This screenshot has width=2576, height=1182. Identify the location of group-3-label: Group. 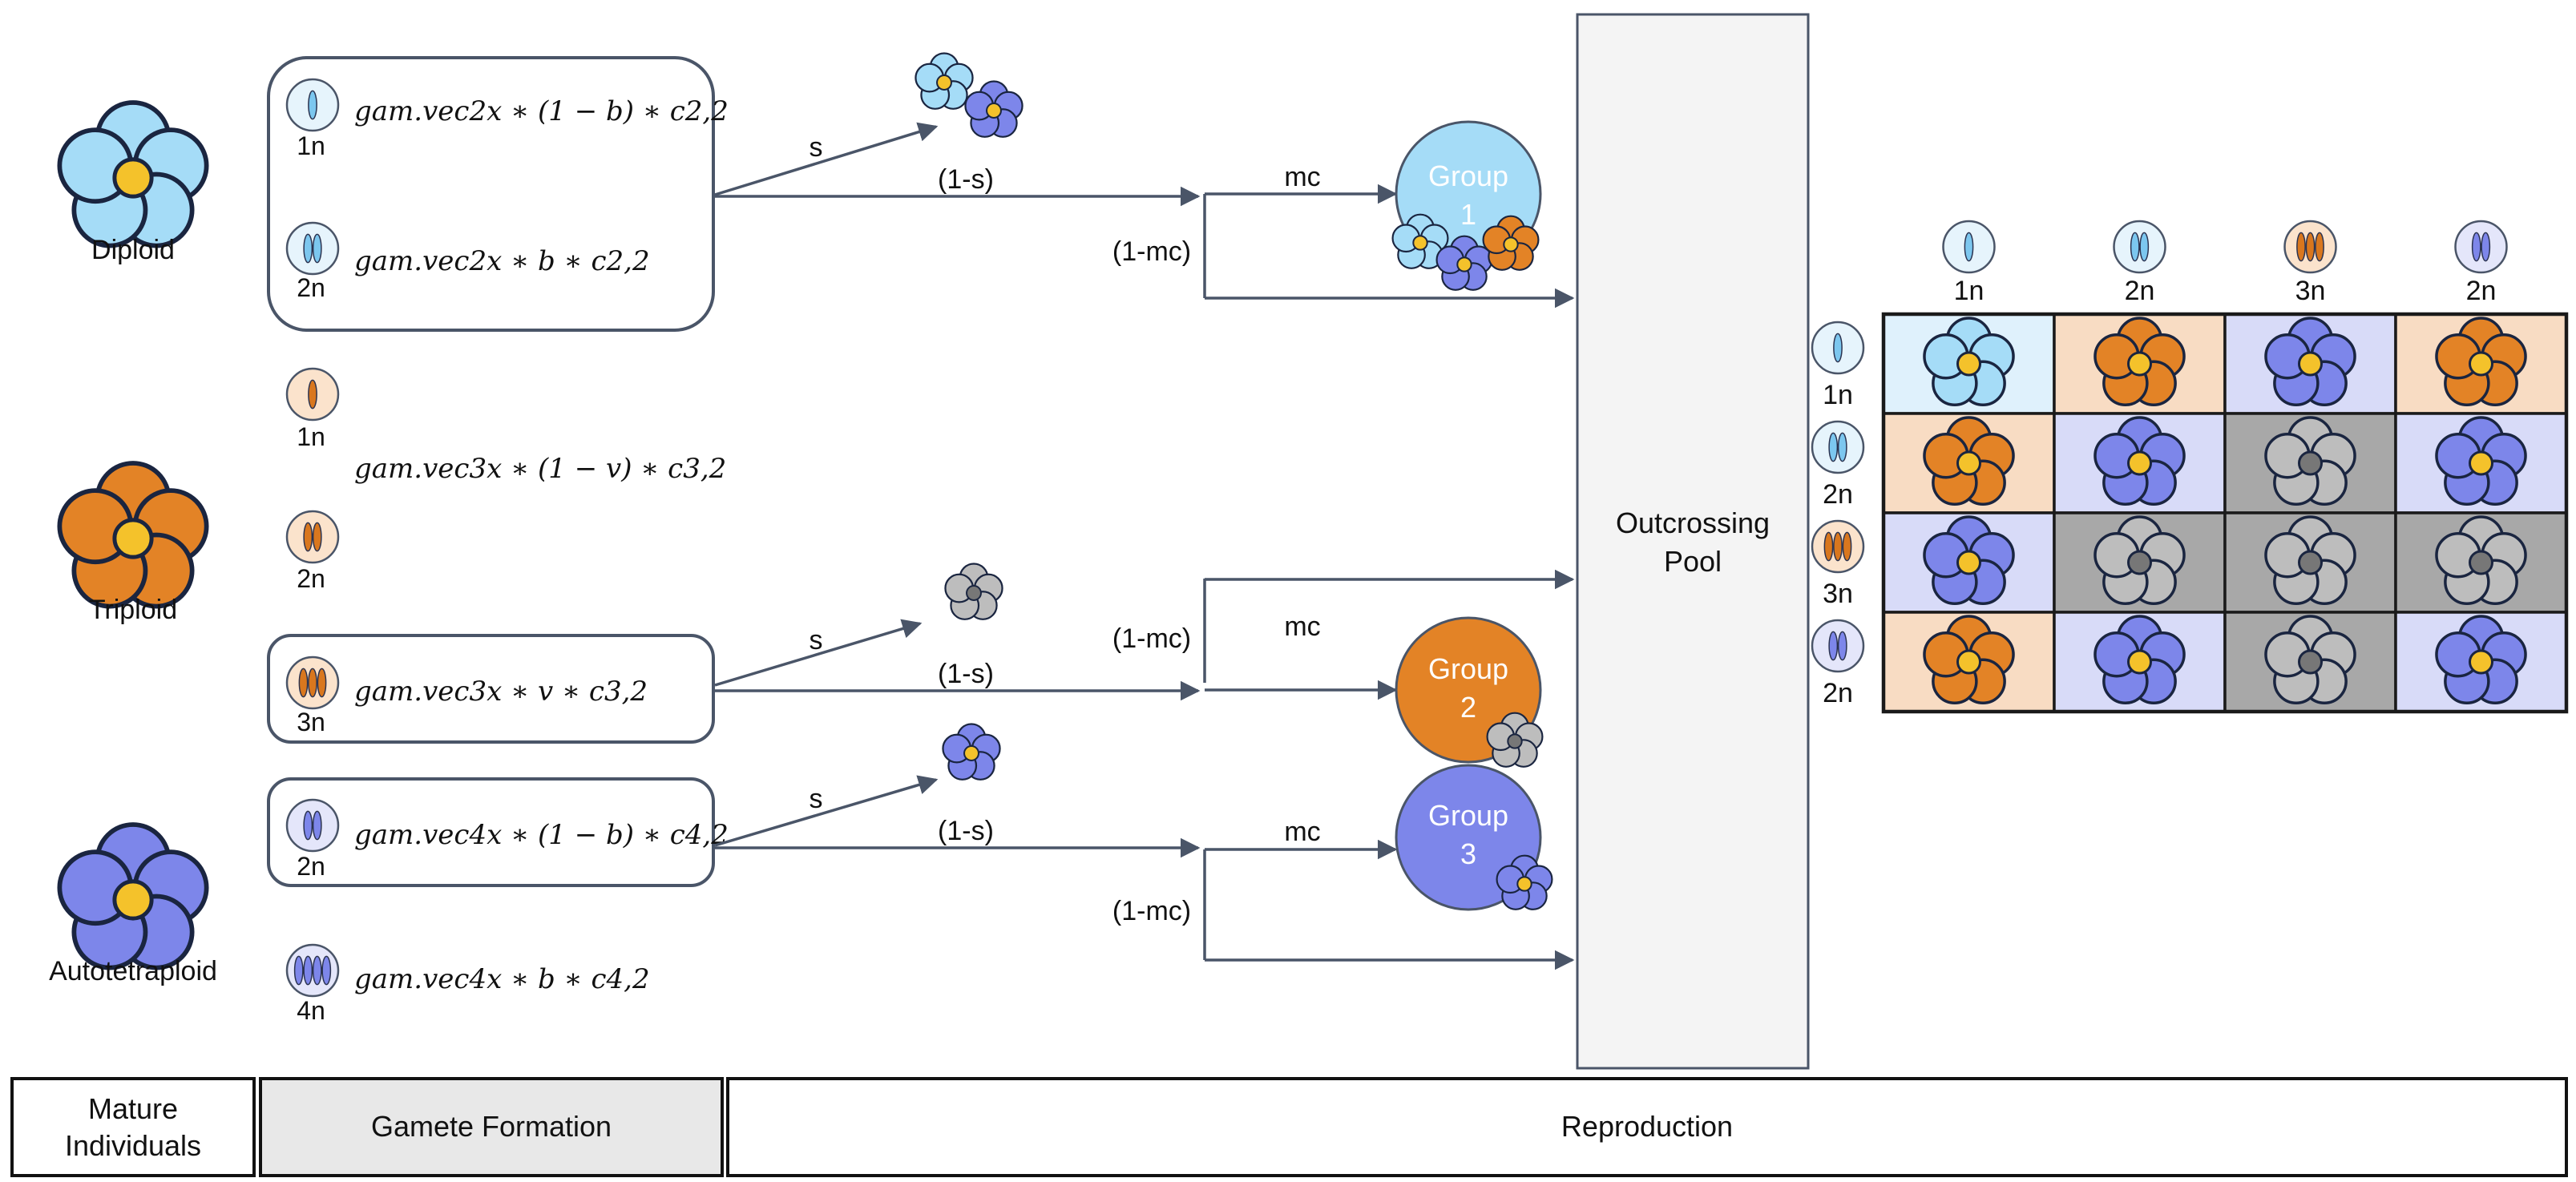
(1468, 816).